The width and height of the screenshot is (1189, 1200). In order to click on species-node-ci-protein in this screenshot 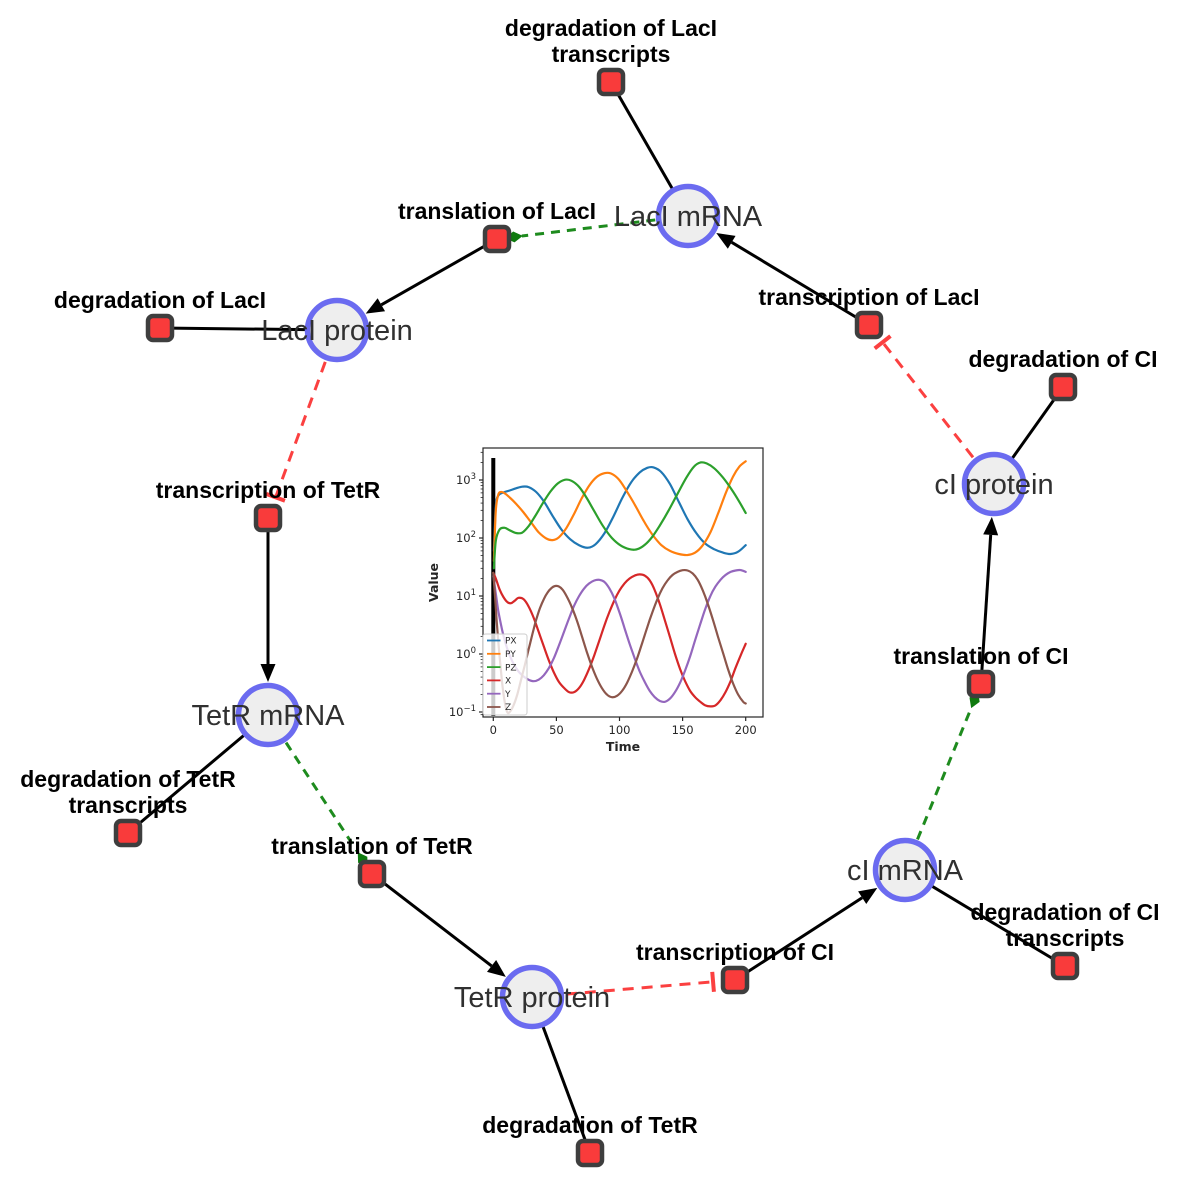, I will do `click(994, 484)`.